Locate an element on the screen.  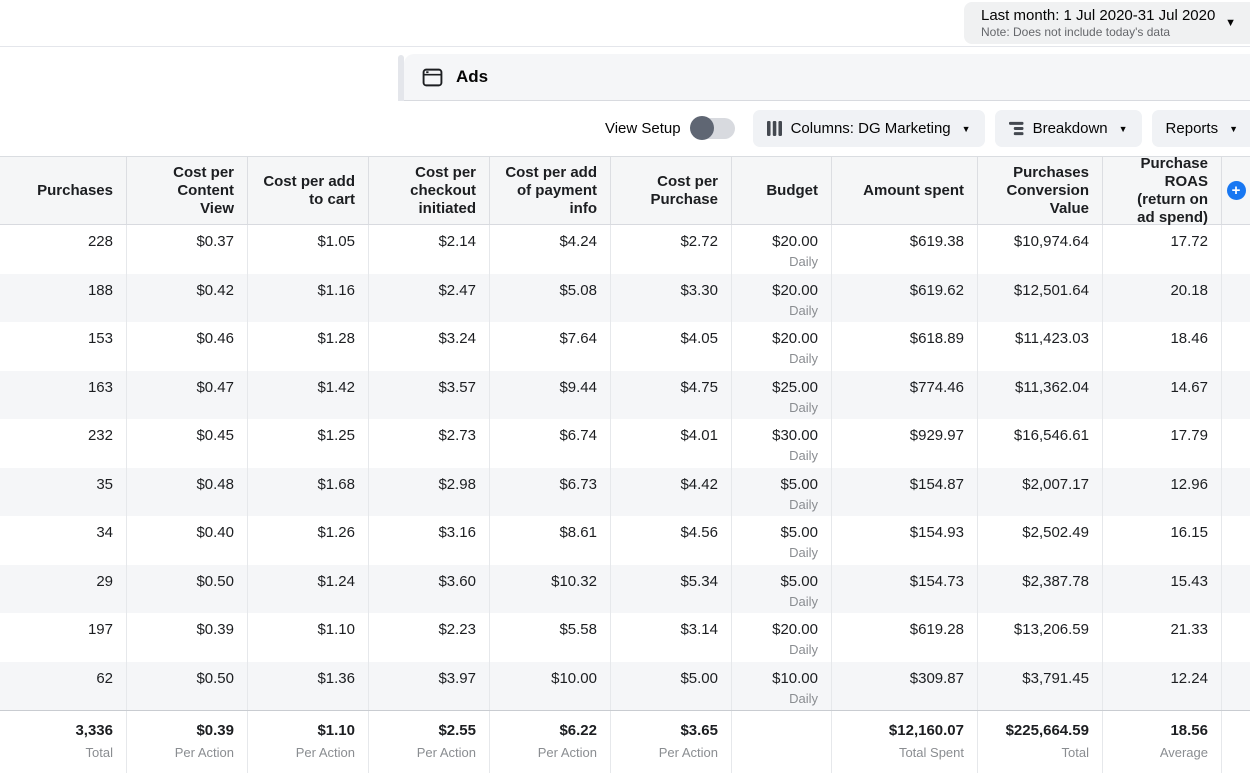
cell-cost-per-add-of-payment-info: $6.74 is located at coordinates (550, 443).